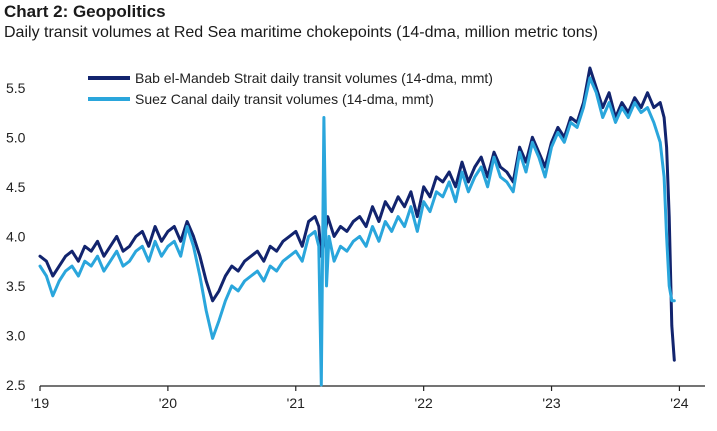  What do you see at coordinates (16, 385) in the screenshot?
I see `y-tick-label: 2.5` at bounding box center [16, 385].